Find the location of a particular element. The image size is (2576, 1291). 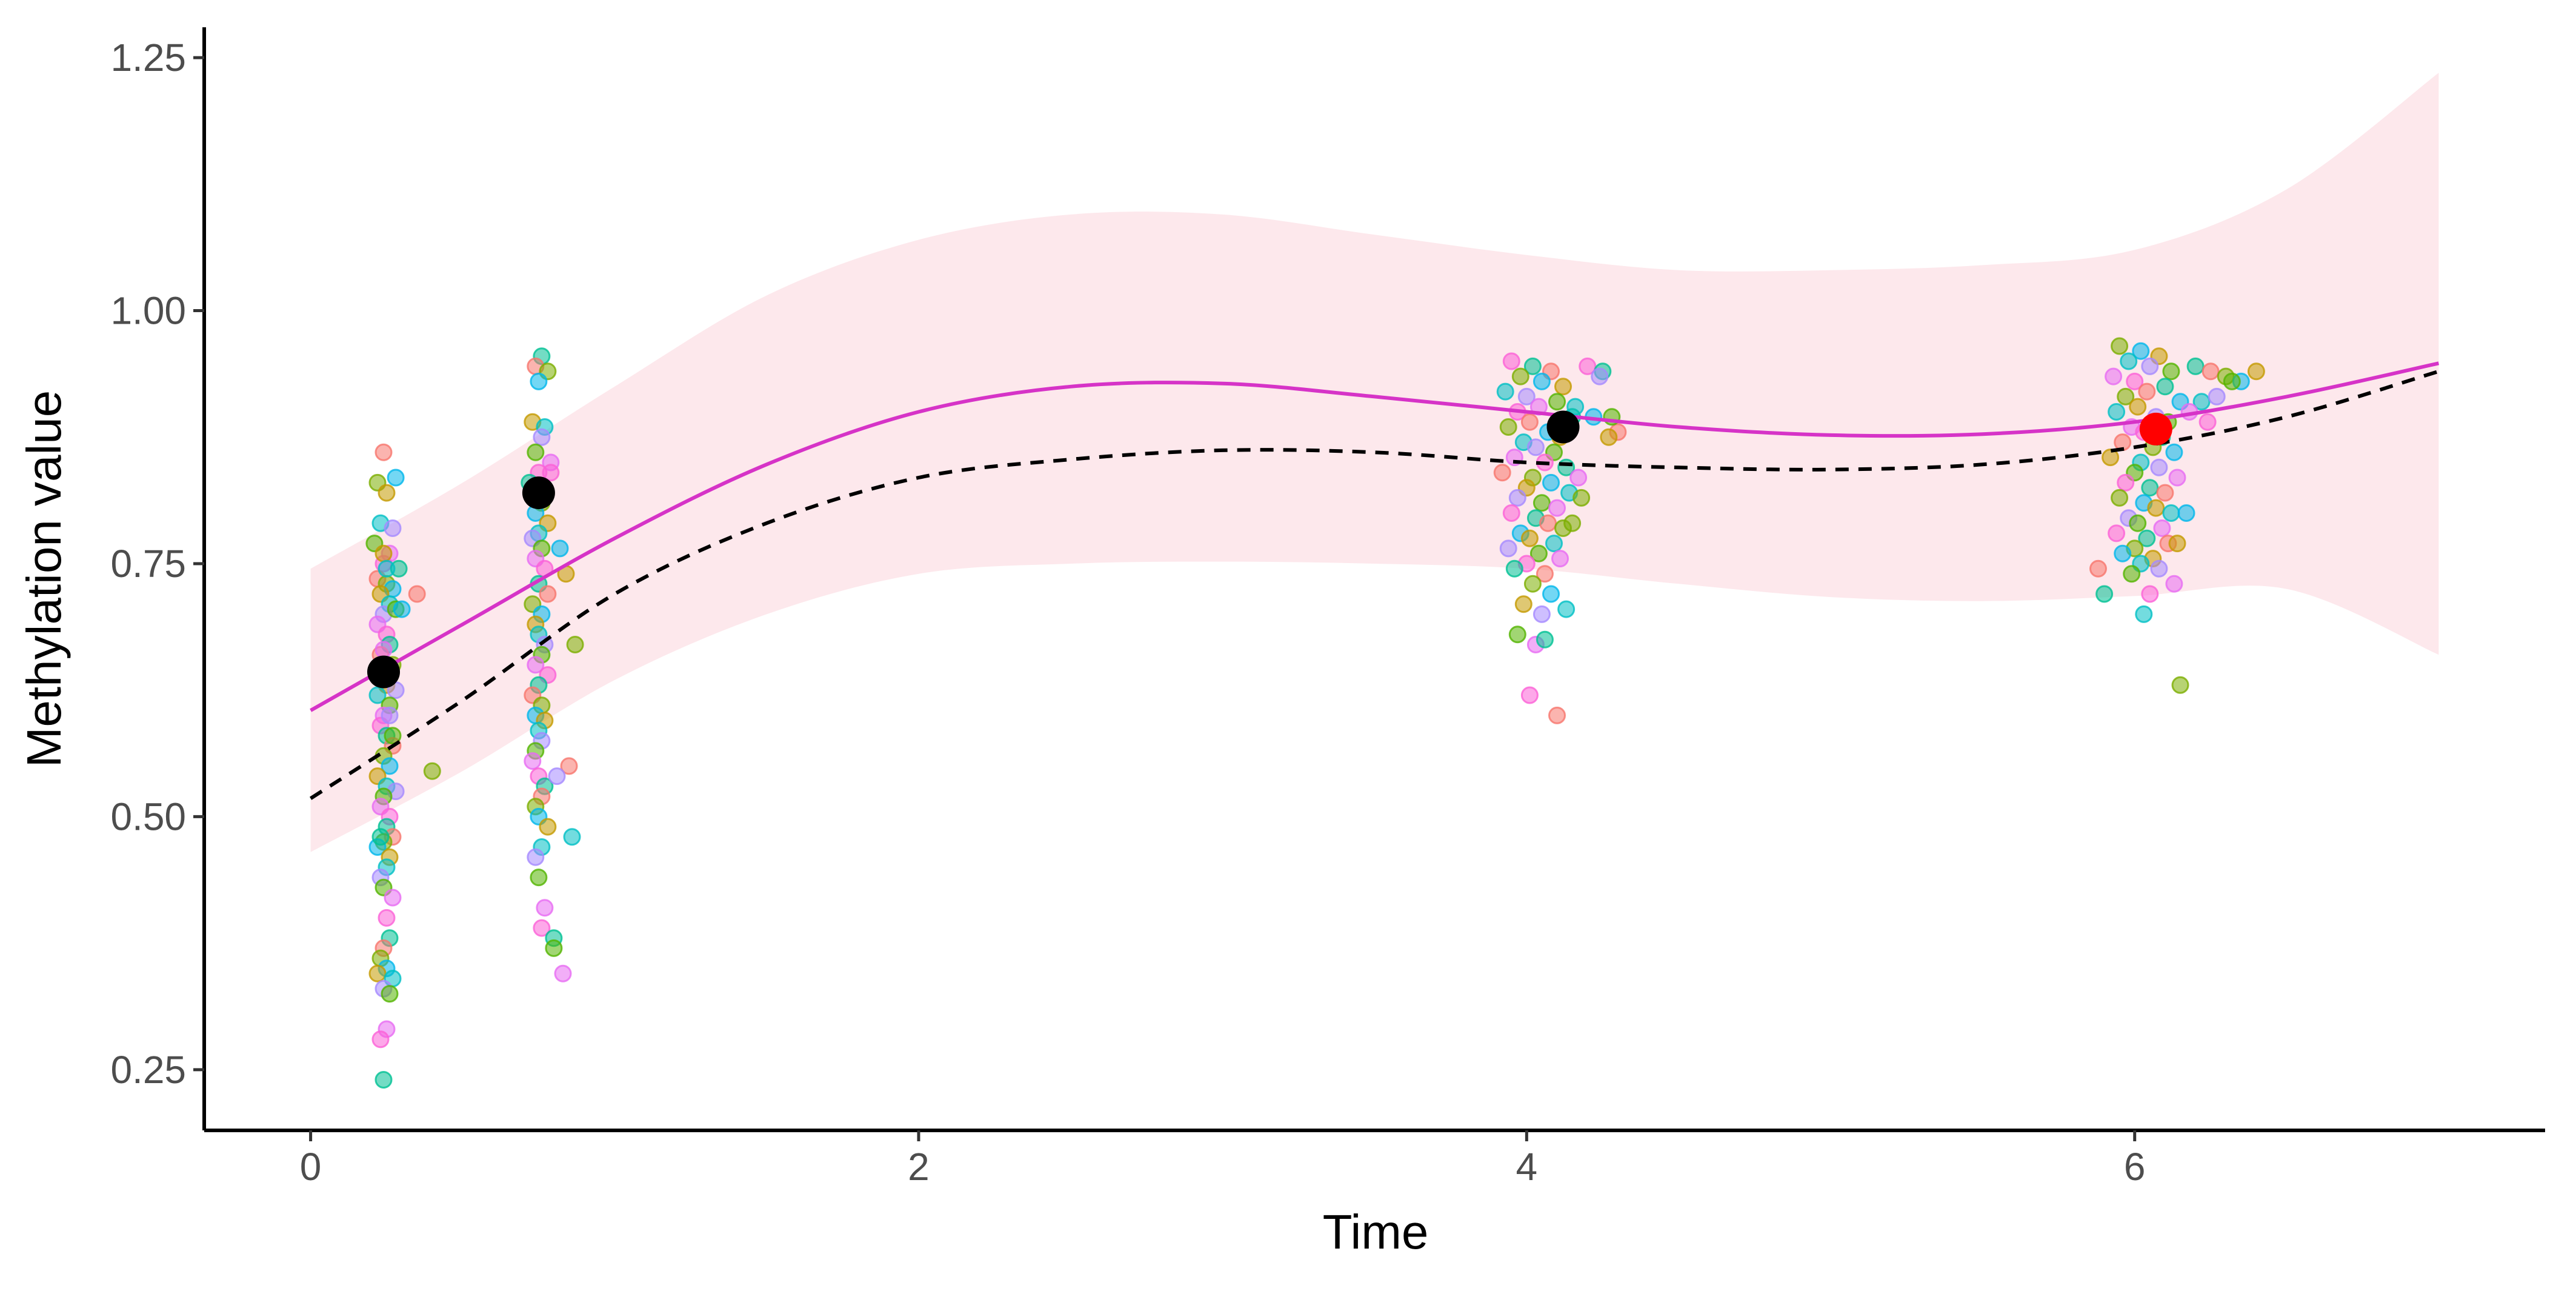

x-tick-label: 2 is located at coordinates (919, 1167).